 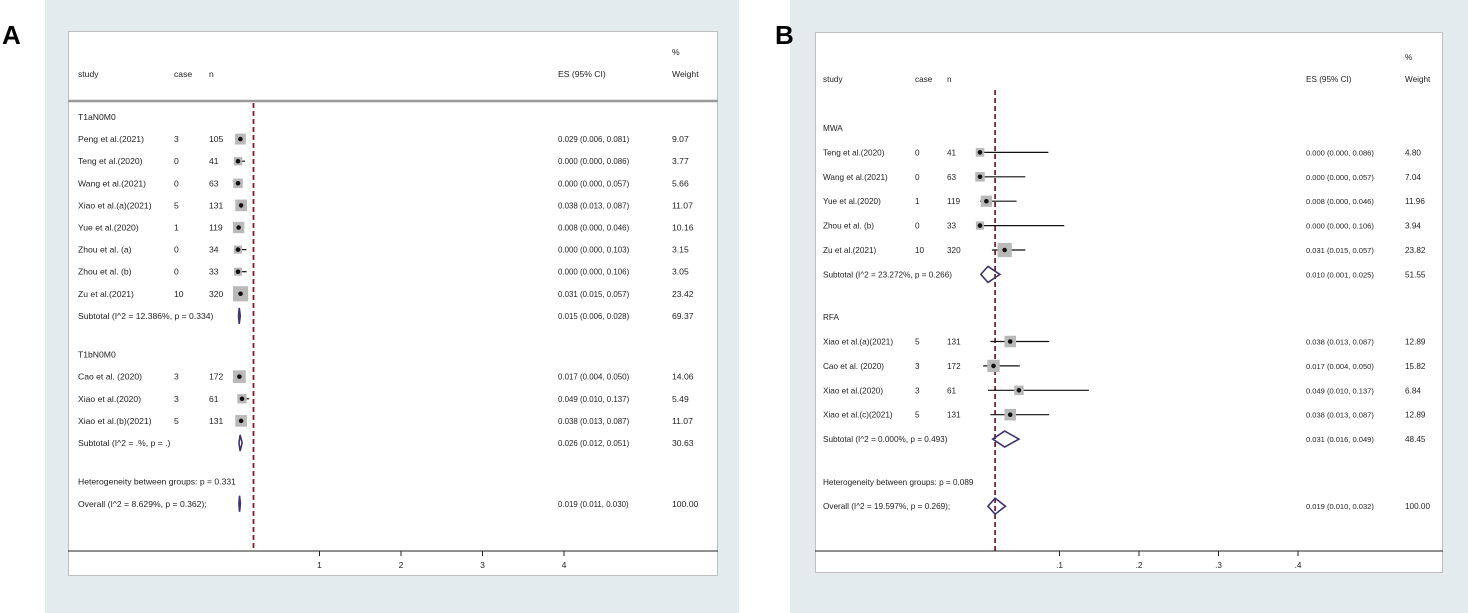 I want to click on pa-row-8-es-ci-text: 0.031 (0.015, 0.057), so click(x=594, y=294).